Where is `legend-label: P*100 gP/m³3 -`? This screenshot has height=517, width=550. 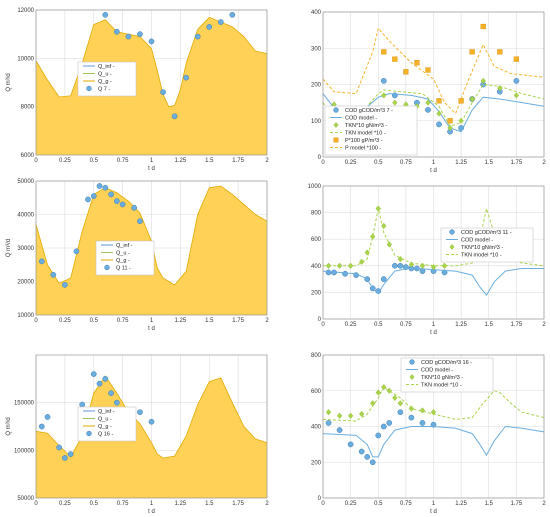
legend-label: P*100 gP/m³3 - is located at coordinates (364, 141).